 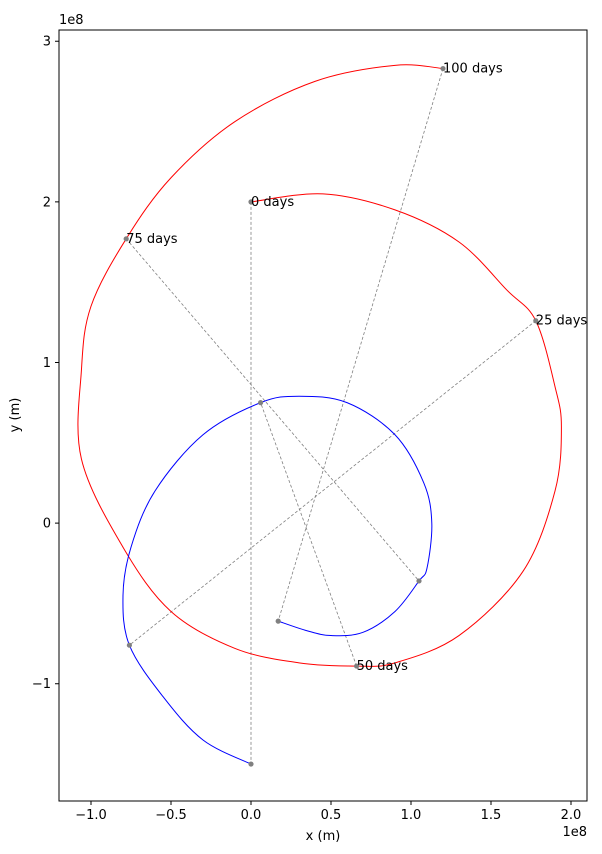 I want to click on y-tick-label-2: 1, so click(x=47, y=363).